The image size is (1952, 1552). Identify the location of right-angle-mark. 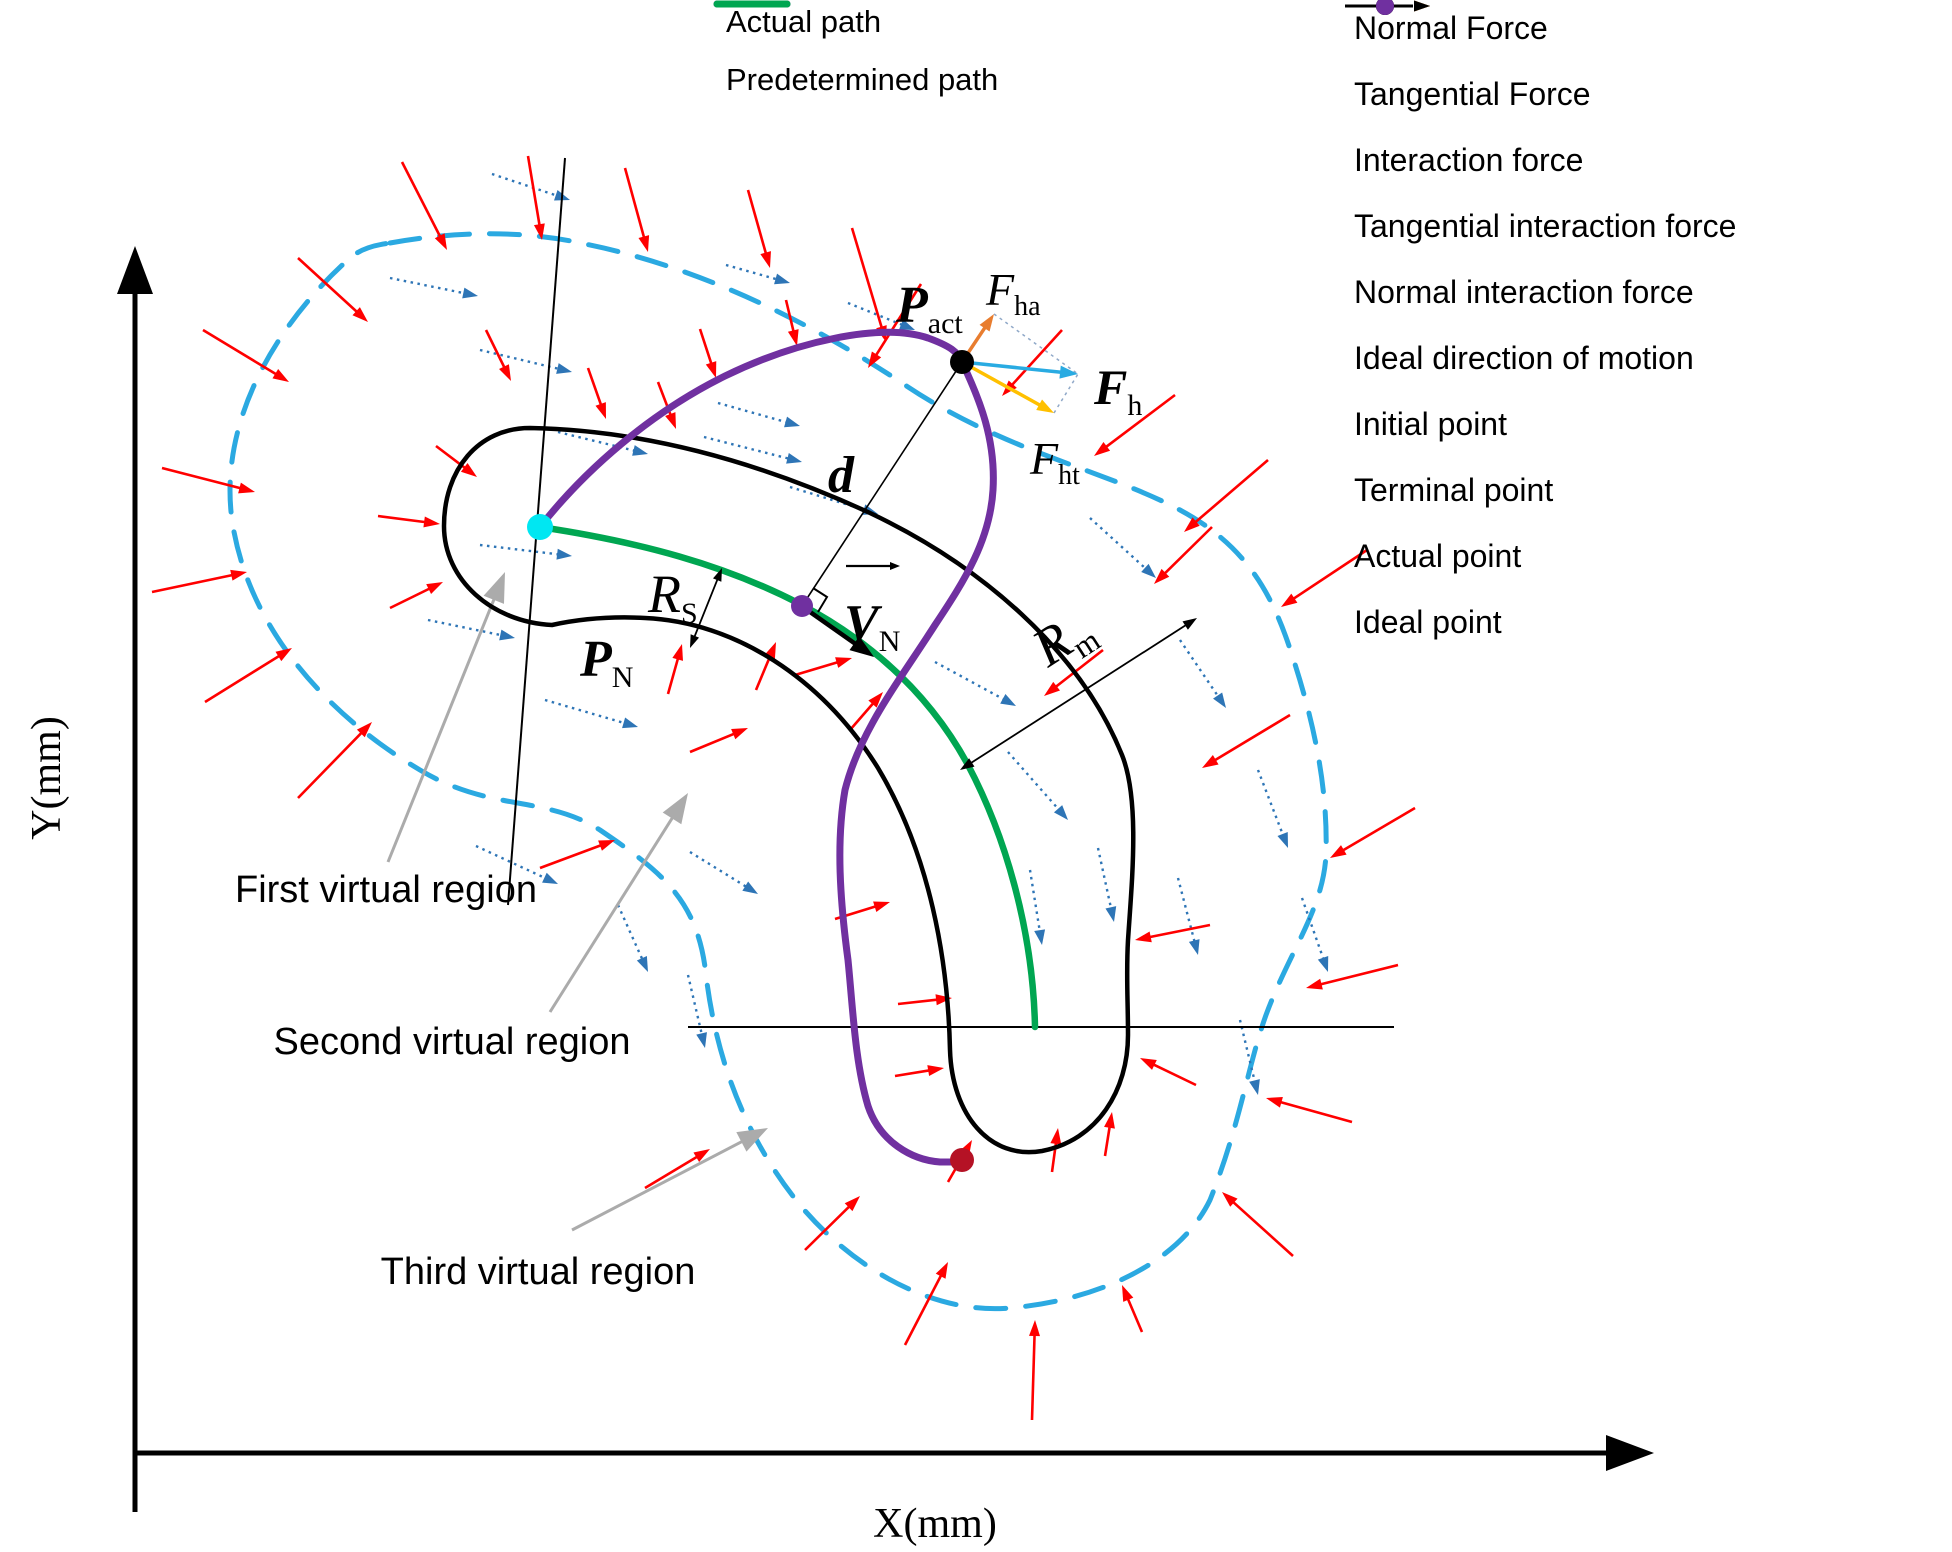
(820, 600).